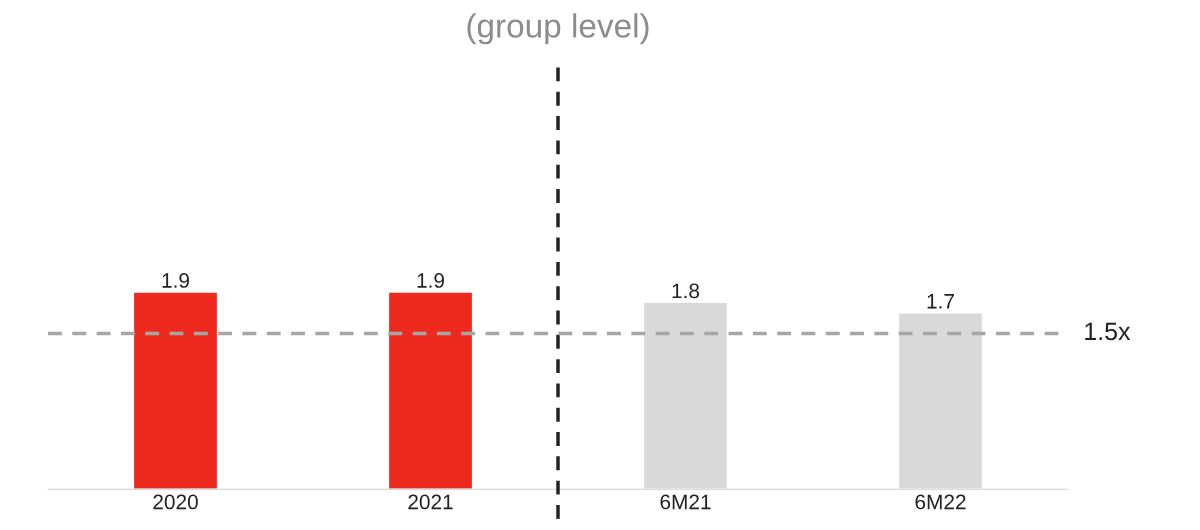 The height and width of the screenshot is (530, 1200). What do you see at coordinates (558, 29) in the screenshot?
I see `chart-title: (group level)` at bounding box center [558, 29].